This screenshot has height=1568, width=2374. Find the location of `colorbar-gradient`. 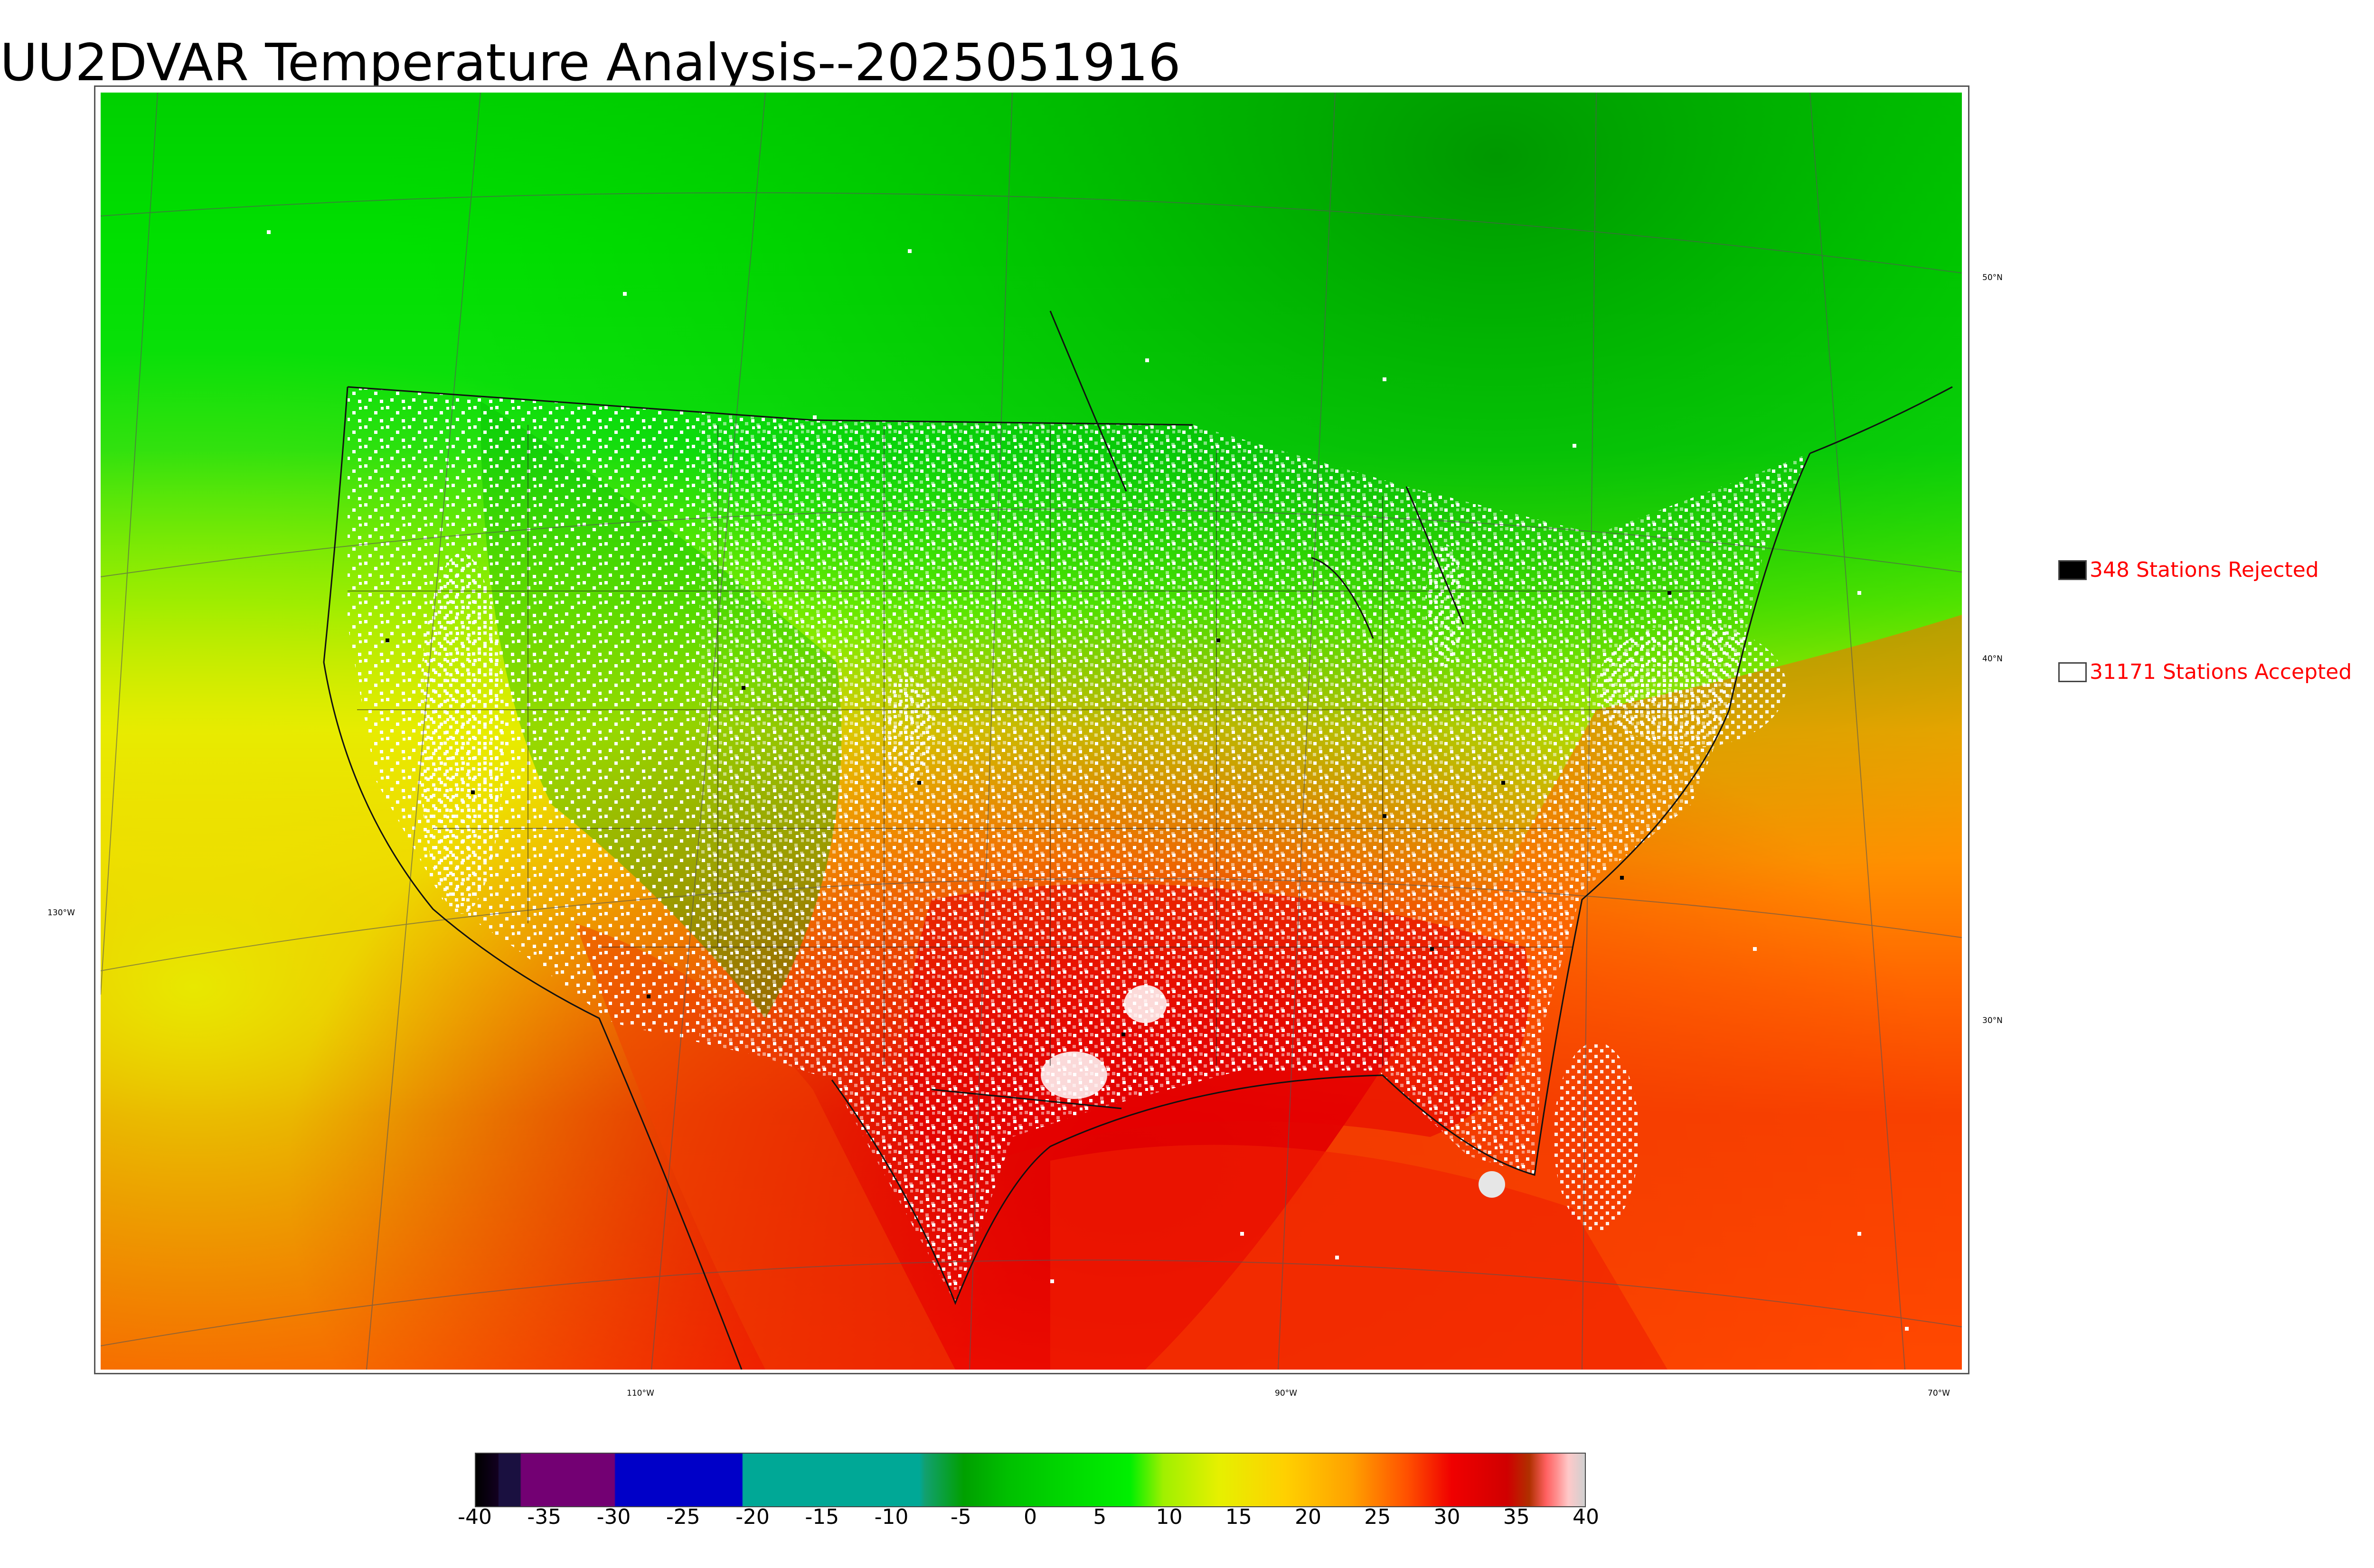

colorbar-gradient is located at coordinates (1030, 1480).